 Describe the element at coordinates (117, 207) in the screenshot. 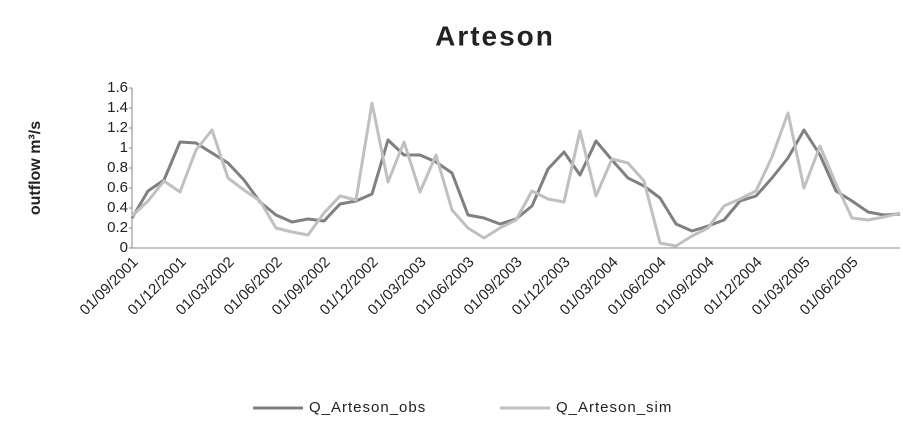

I see `y-tick-label: 0.4` at that location.